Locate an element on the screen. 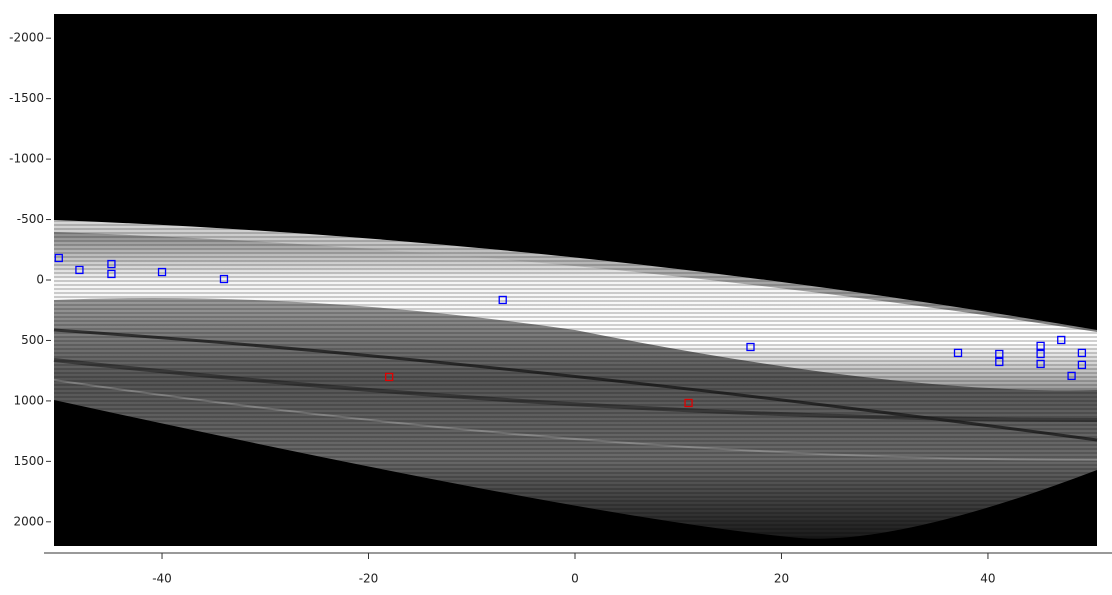  y-tick-label: -2000 is located at coordinates (26, 38).